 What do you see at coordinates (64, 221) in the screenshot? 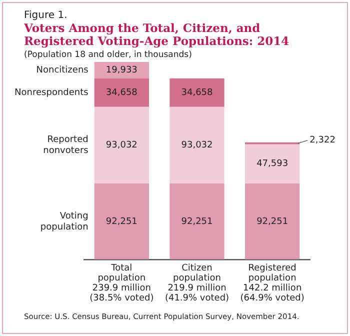
I see `series-label: Voting population` at bounding box center [64, 221].